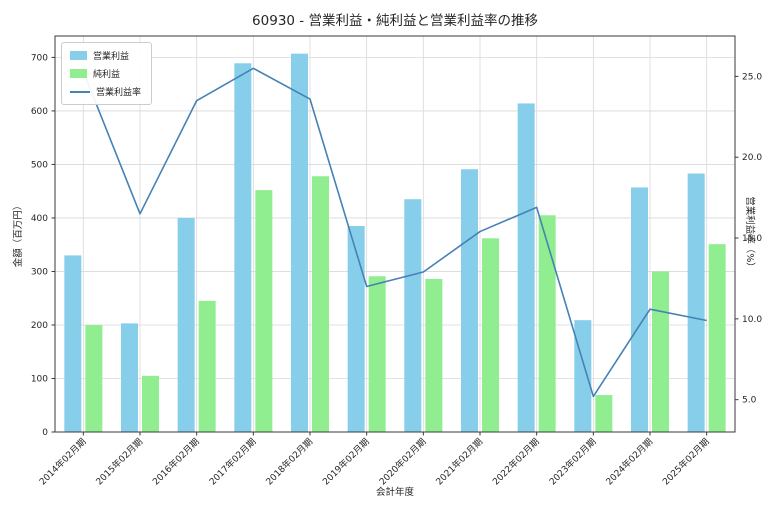 This screenshot has width=768, height=512. I want to click on x-axis-tick-label: 2016年02月期, so click(176, 462).